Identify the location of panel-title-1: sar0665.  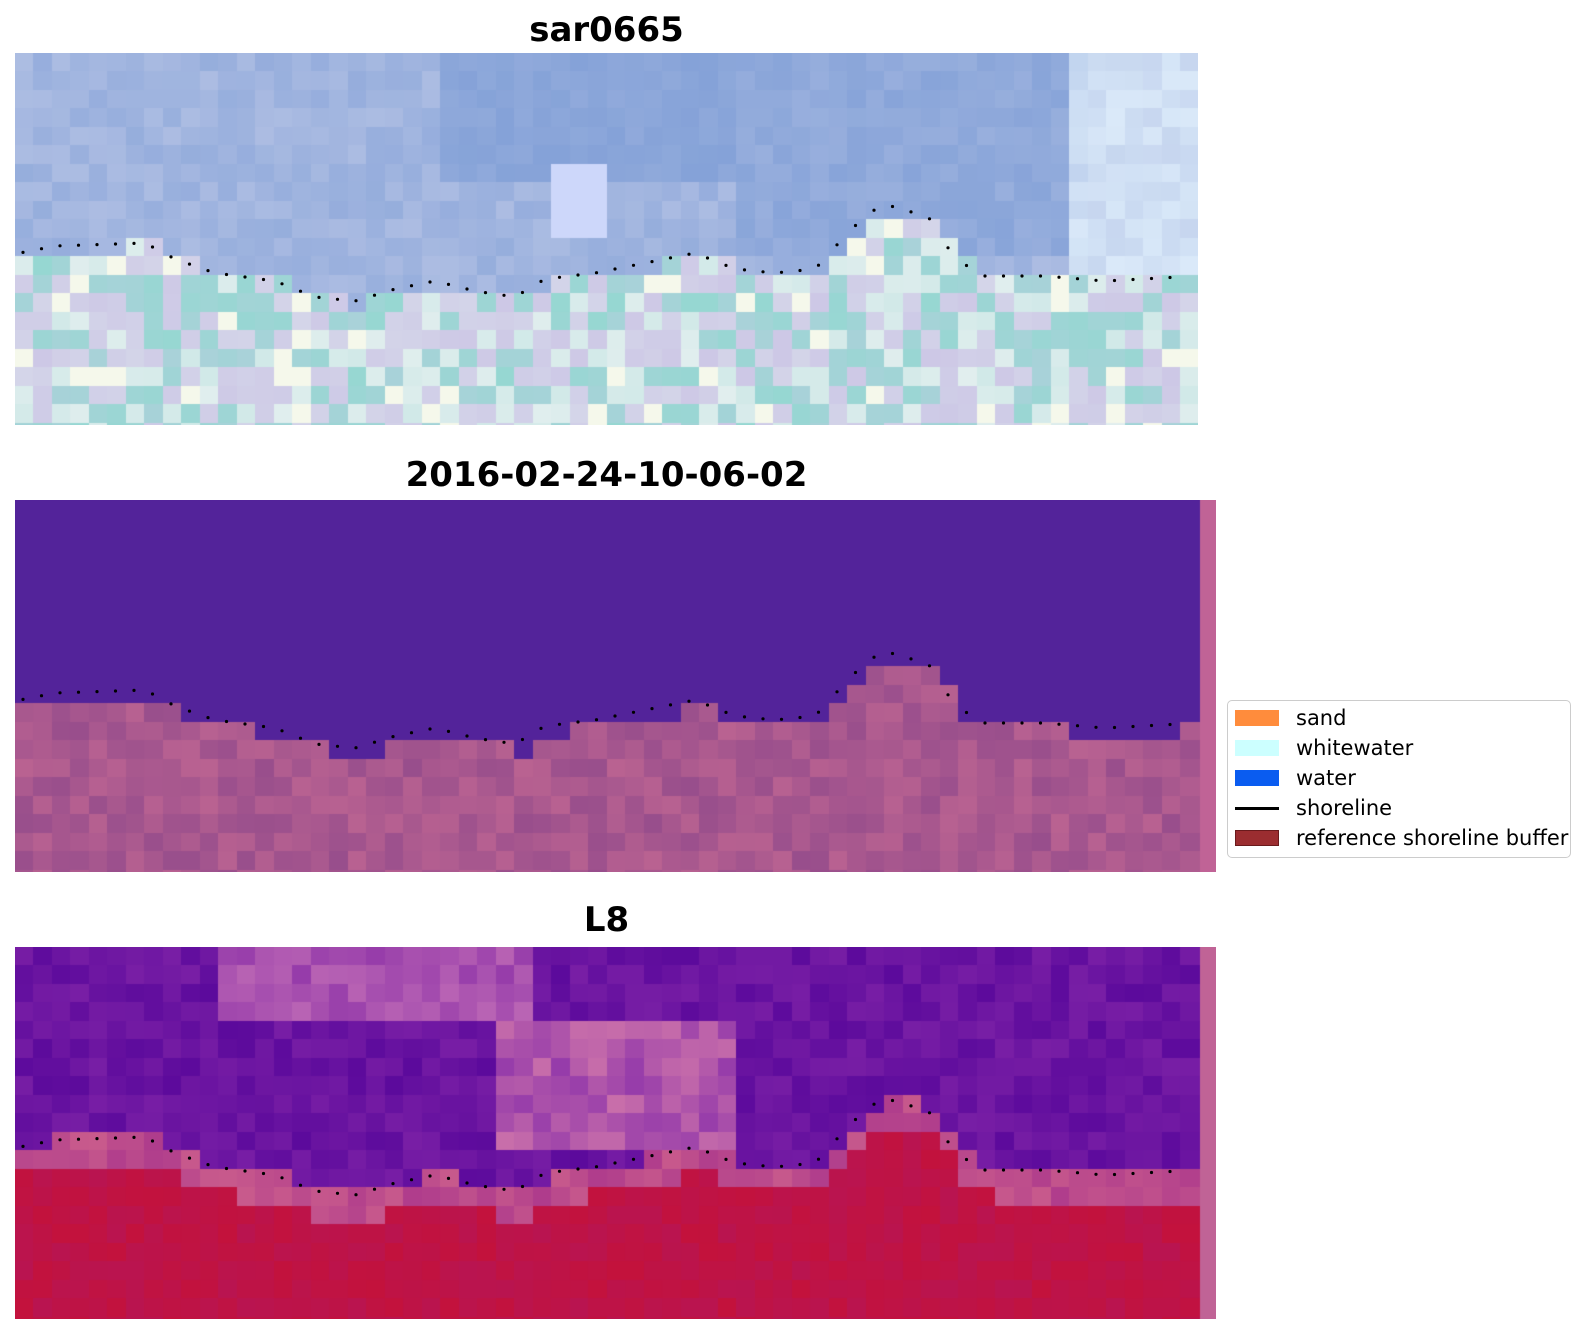
(606, 30).